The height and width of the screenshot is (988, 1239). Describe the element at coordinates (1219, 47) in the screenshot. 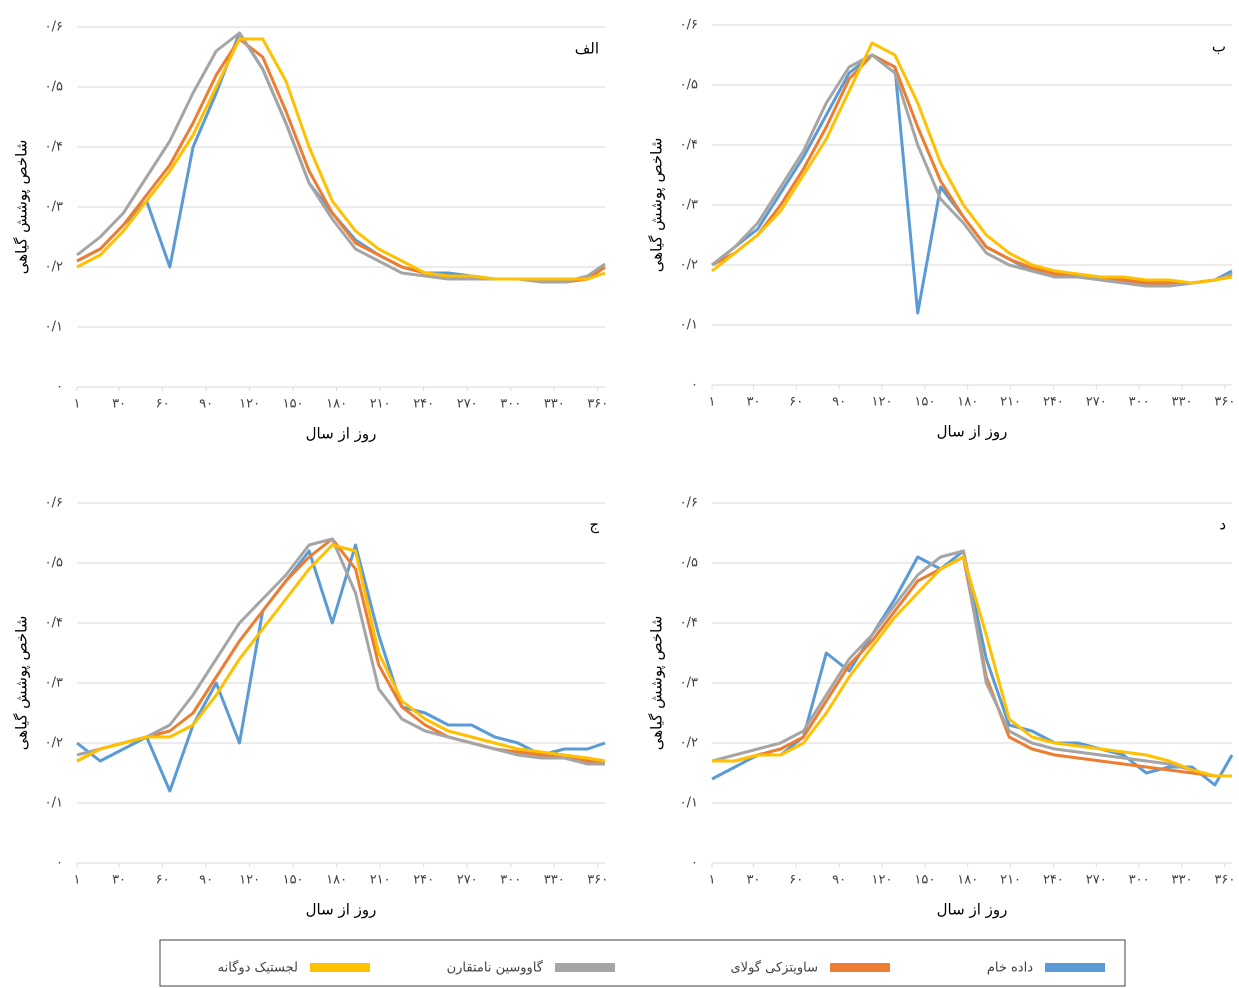

I see `panel-title: ب` at that location.